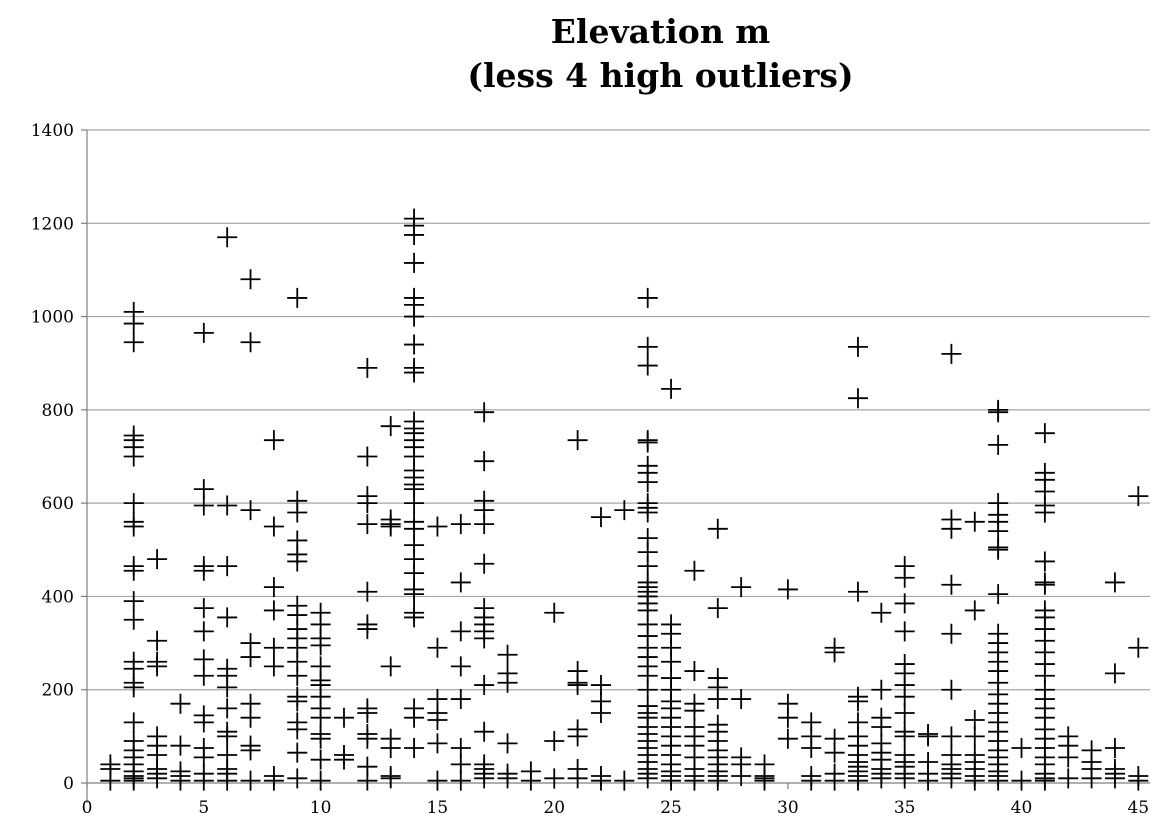 Image resolution: width=1156 pixels, height=837 pixels. Describe the element at coordinates (203, 808) in the screenshot. I see `x-tick-label: 5` at that location.